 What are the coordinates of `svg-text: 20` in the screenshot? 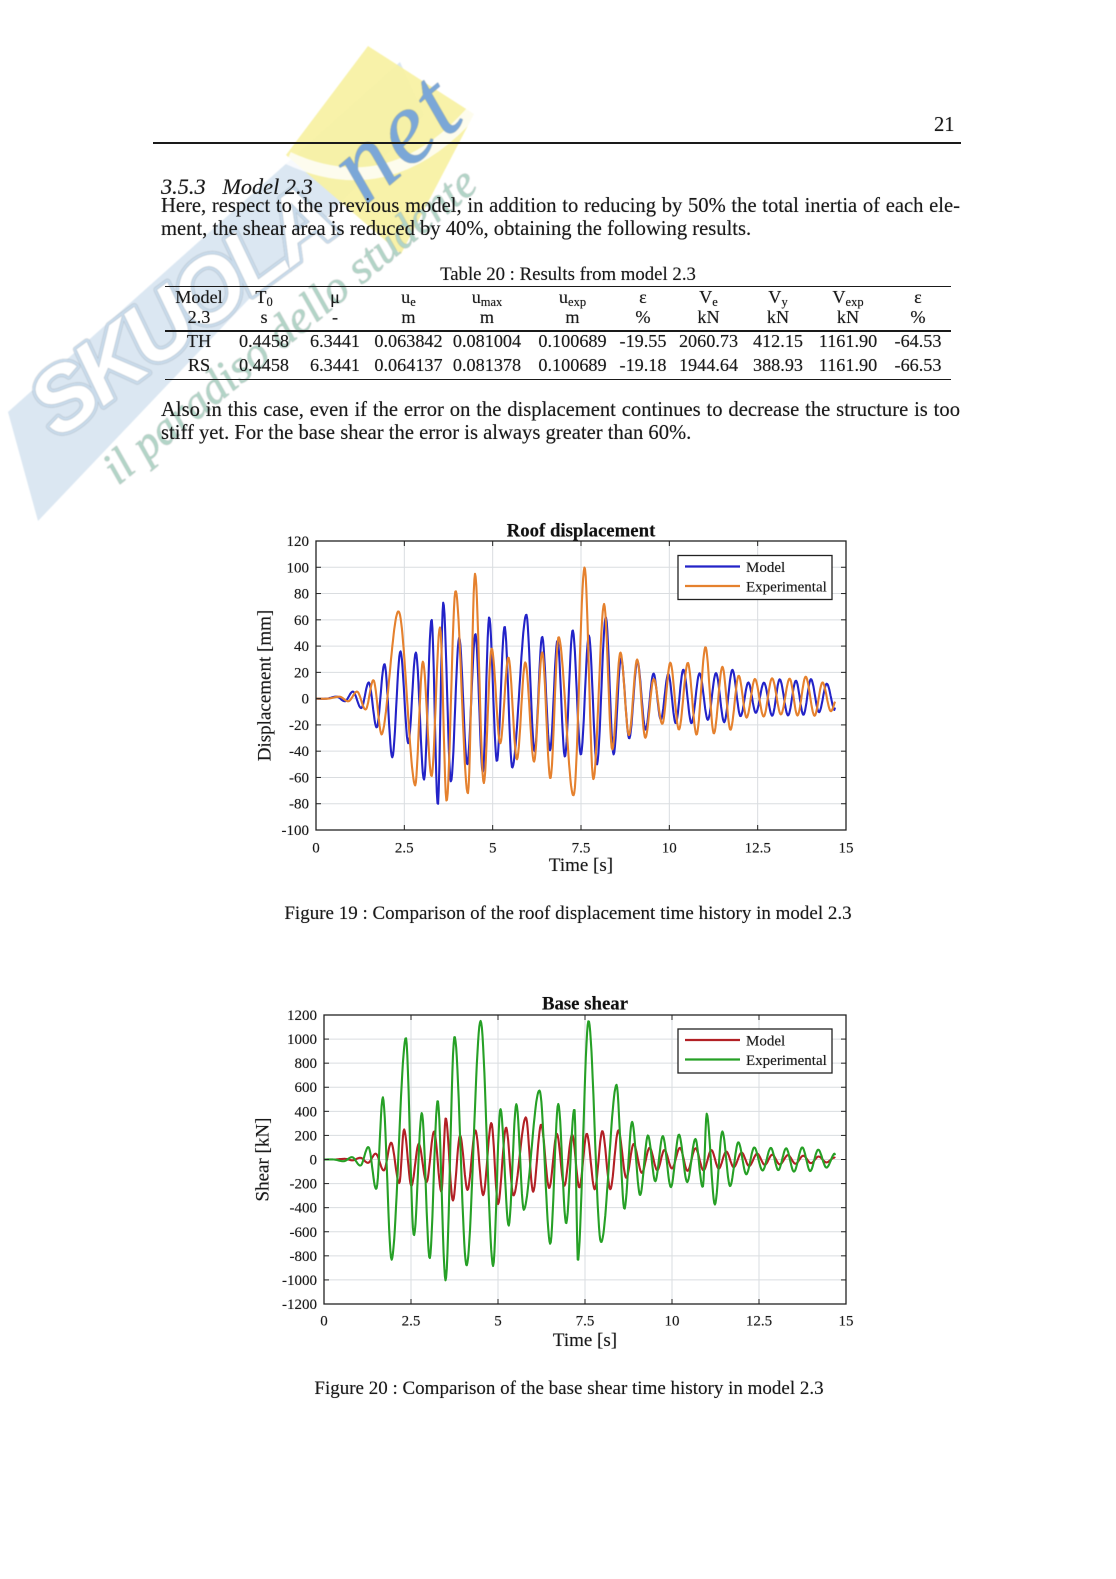 It's located at (301, 673).